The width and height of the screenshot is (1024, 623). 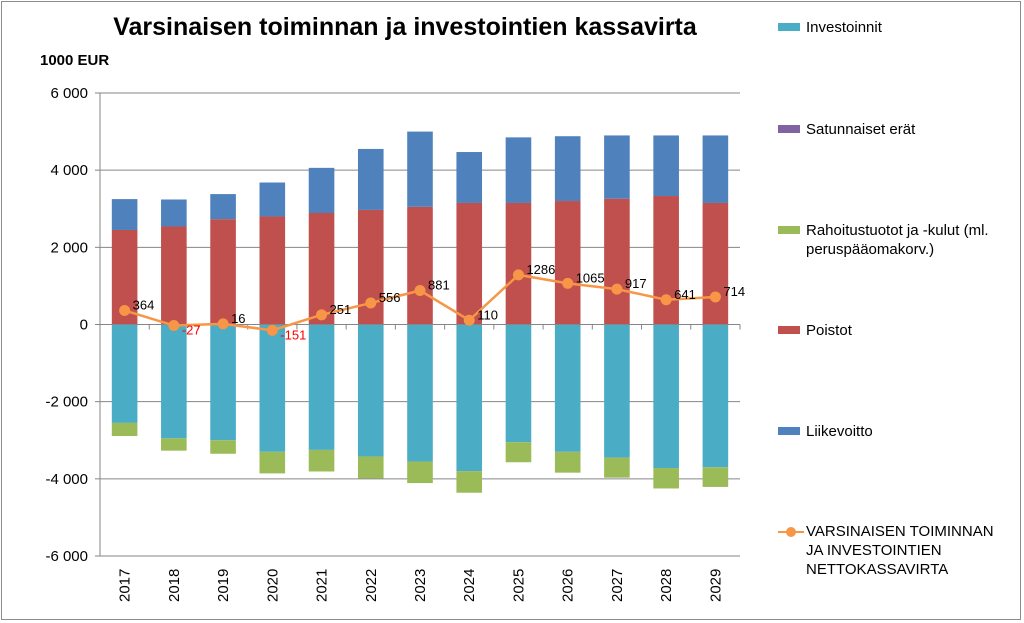 I want to click on y-tick-label: -6 000, so click(x=66, y=556).